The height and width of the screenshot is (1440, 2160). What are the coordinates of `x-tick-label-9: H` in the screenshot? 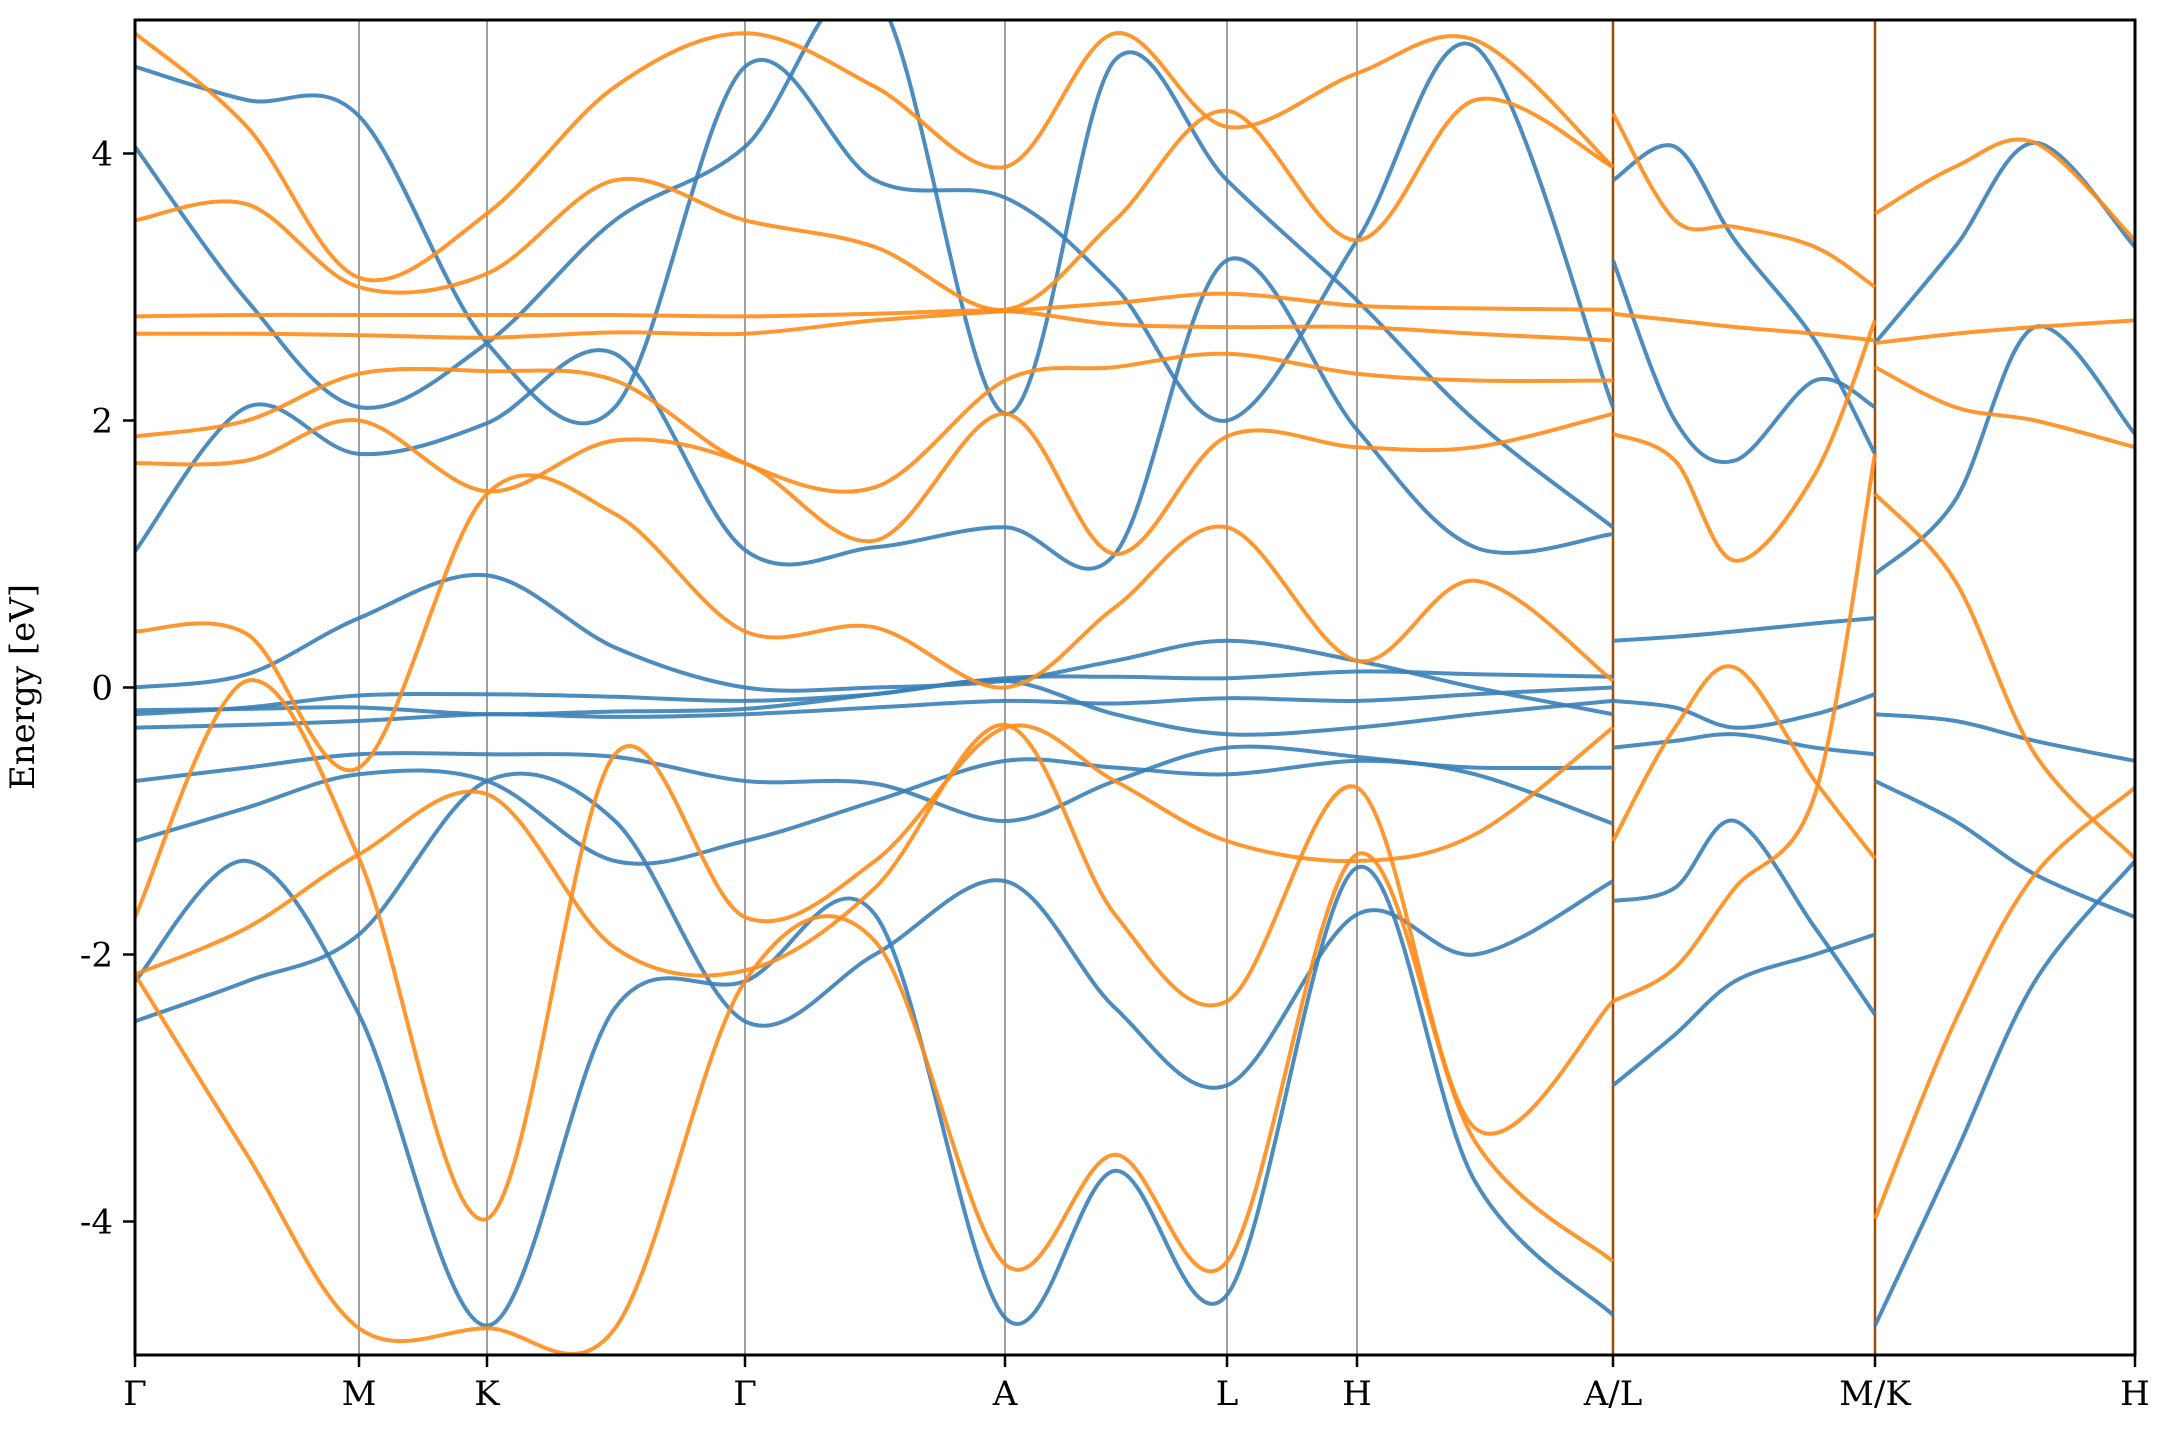 It's located at (2135, 1394).